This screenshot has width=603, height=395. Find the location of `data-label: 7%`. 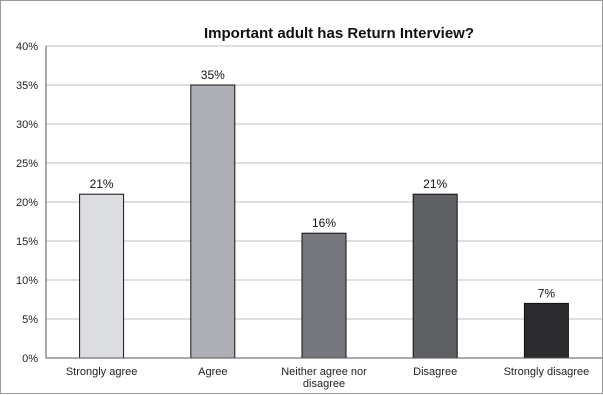

data-label: 7% is located at coordinates (547, 293).